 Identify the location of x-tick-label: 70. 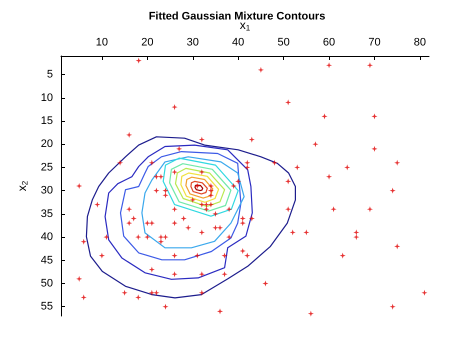
(374, 42).